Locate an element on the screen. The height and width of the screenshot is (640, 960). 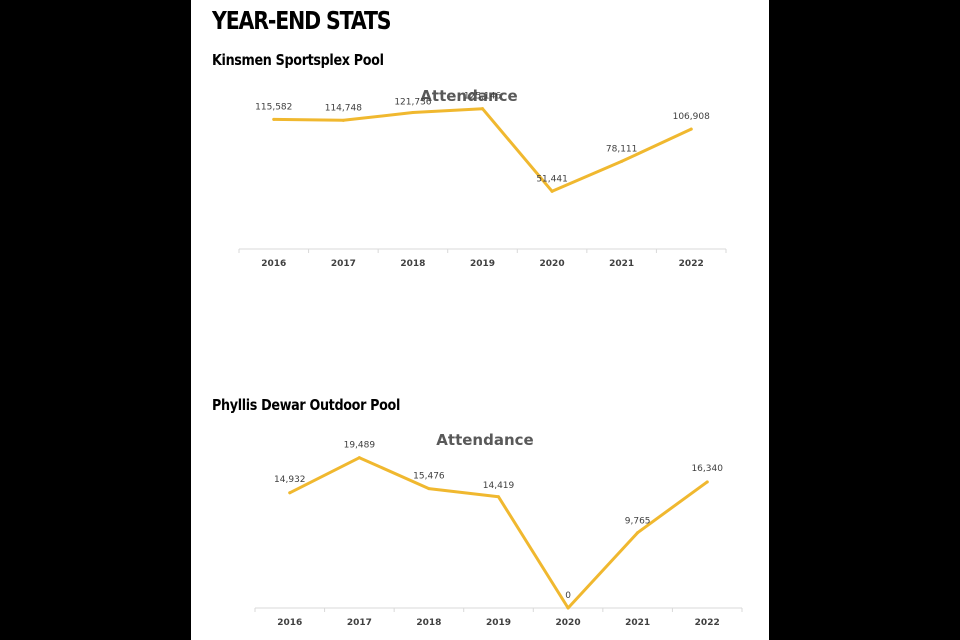
data-label-2018: 15,476 is located at coordinates (429, 477).